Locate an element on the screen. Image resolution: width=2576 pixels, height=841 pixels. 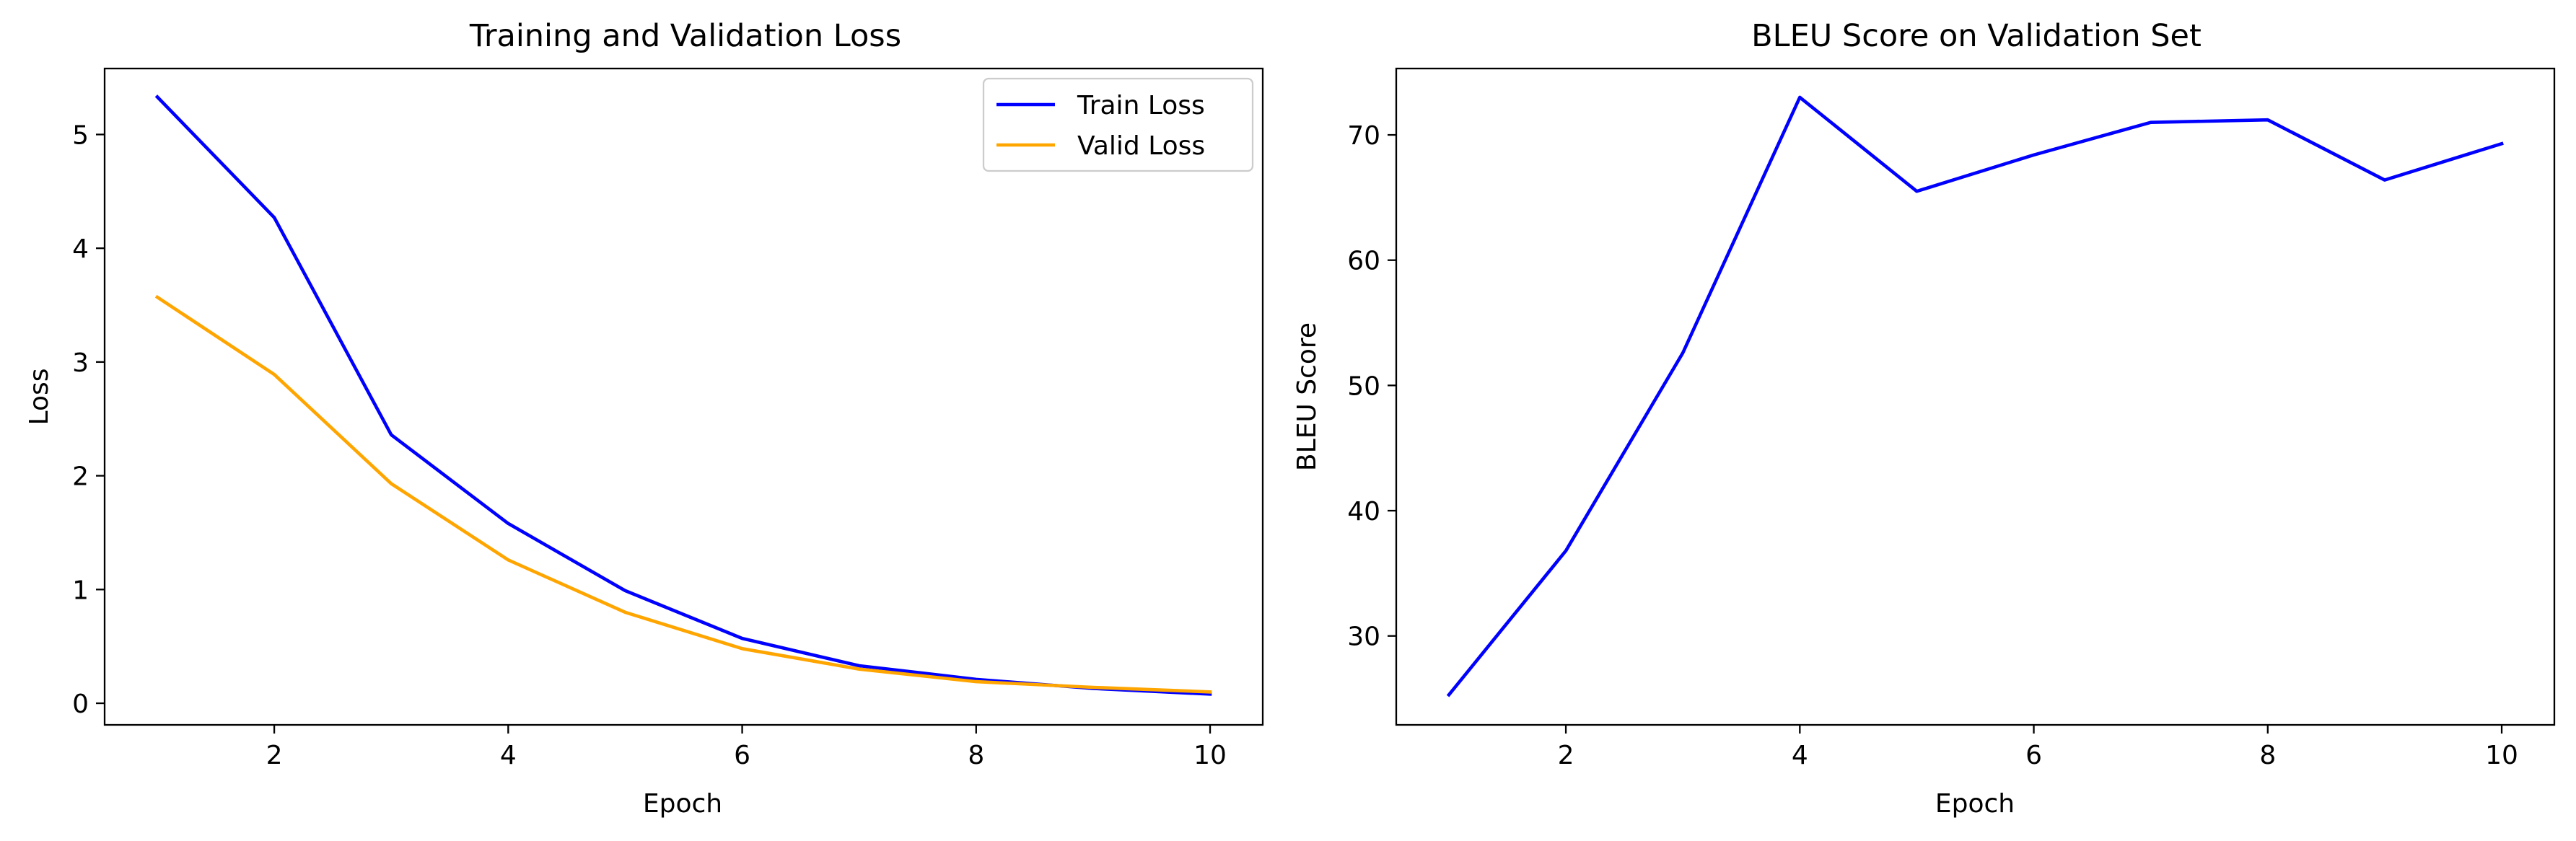
loss-chart-y-ticks: 0 1 2 3 4 5 is located at coordinates (88, 419).